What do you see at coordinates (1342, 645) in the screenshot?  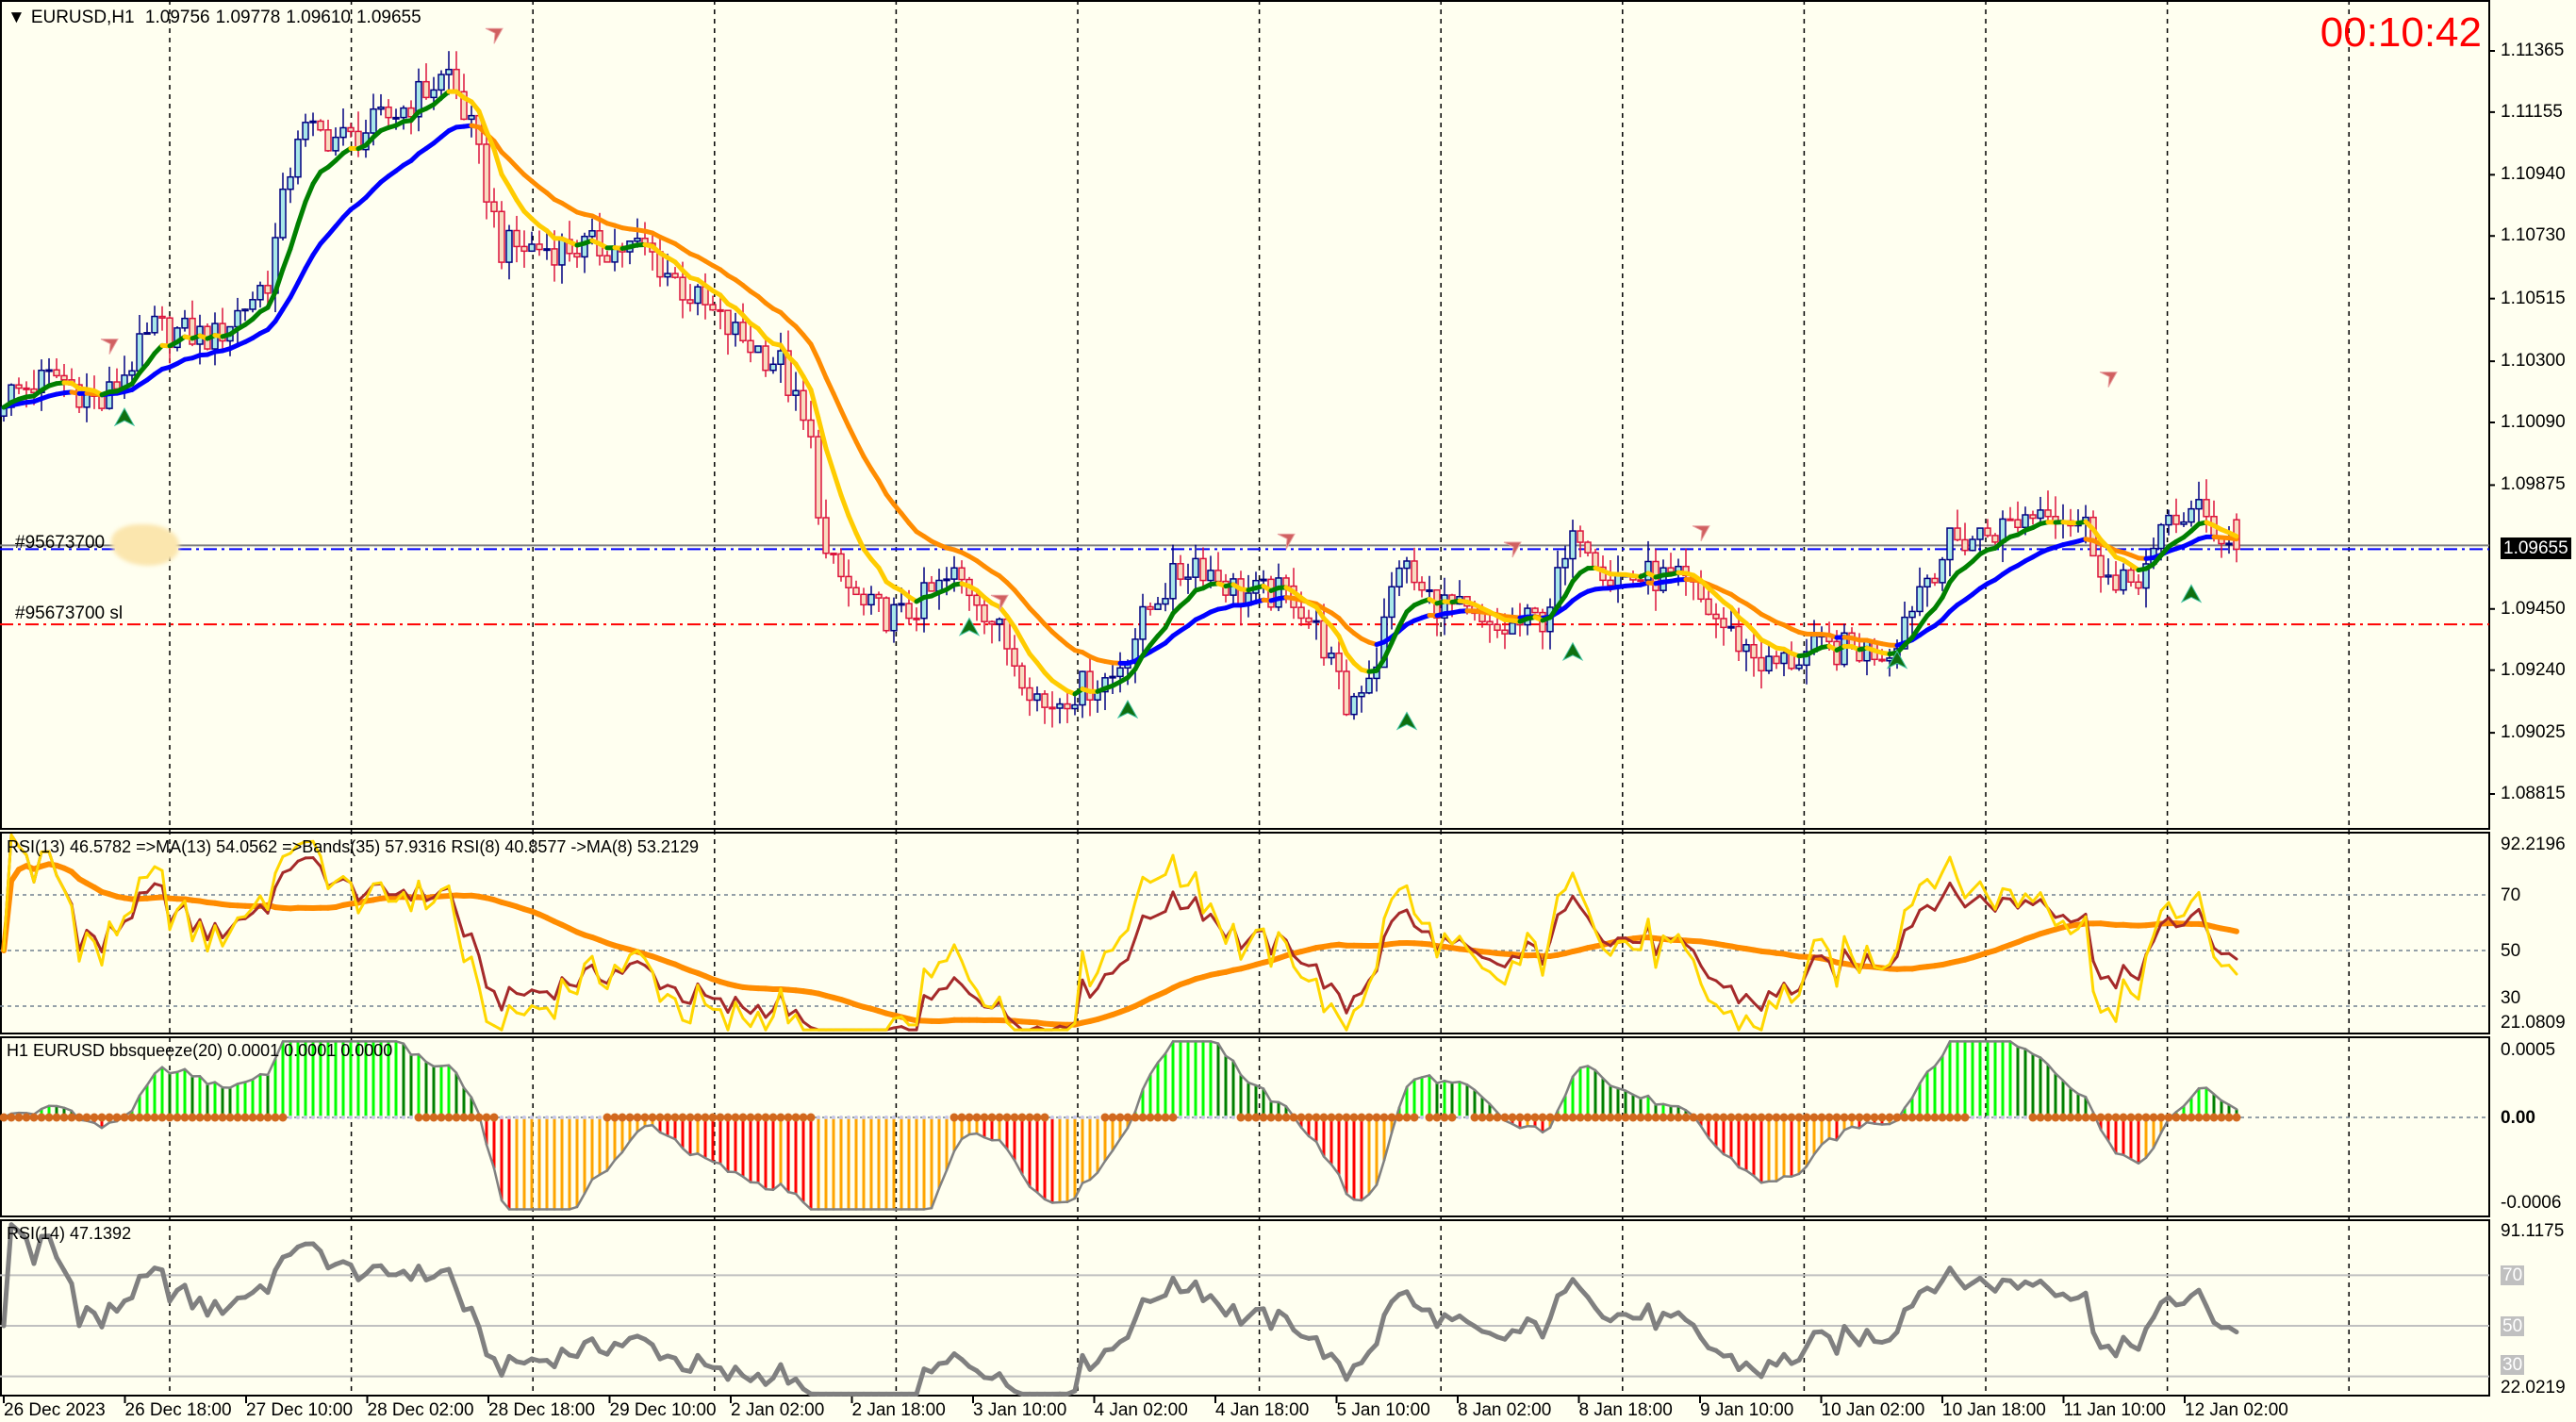 I see `fast-ma-segment` at bounding box center [1342, 645].